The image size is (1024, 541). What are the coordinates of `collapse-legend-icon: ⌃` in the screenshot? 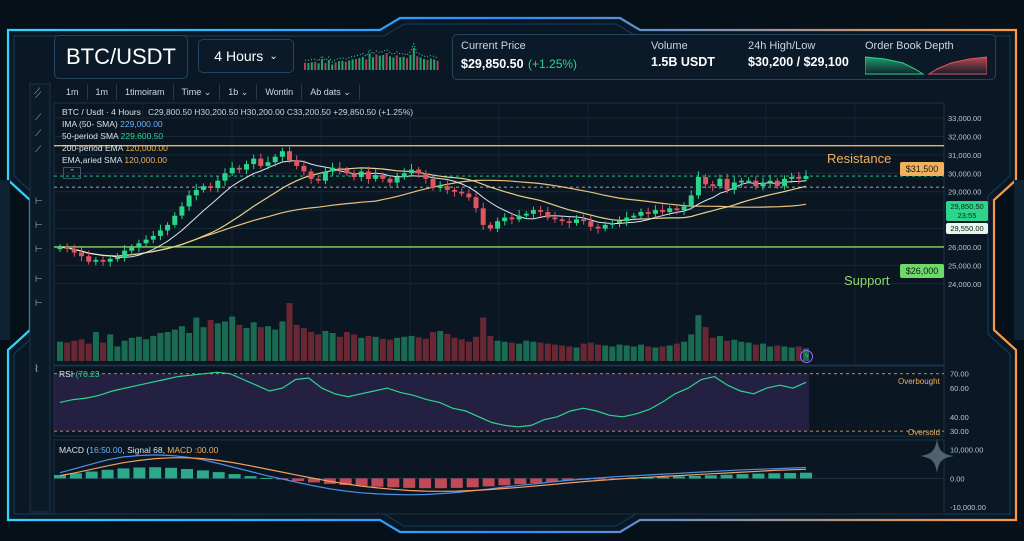 It's located at (72, 173).